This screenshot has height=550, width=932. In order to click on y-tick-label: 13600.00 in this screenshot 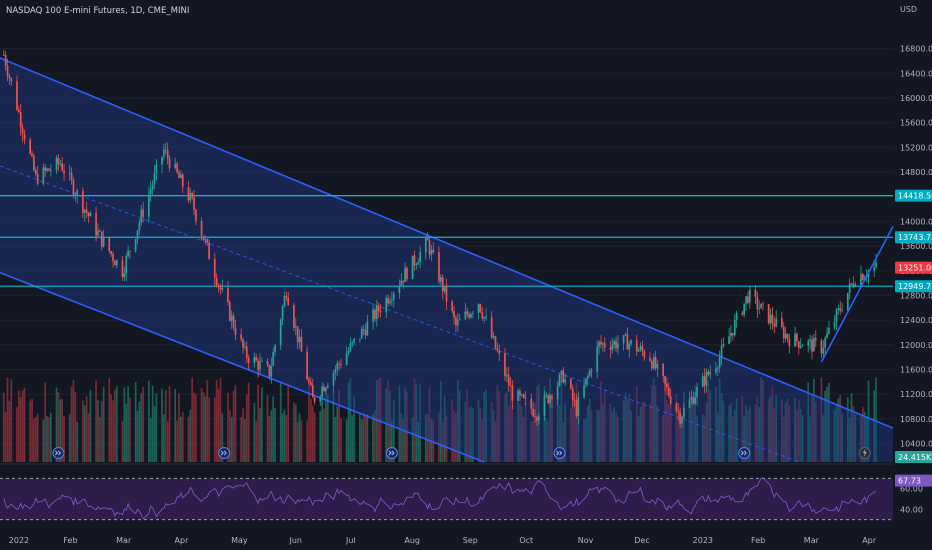, I will do `click(916, 246)`.